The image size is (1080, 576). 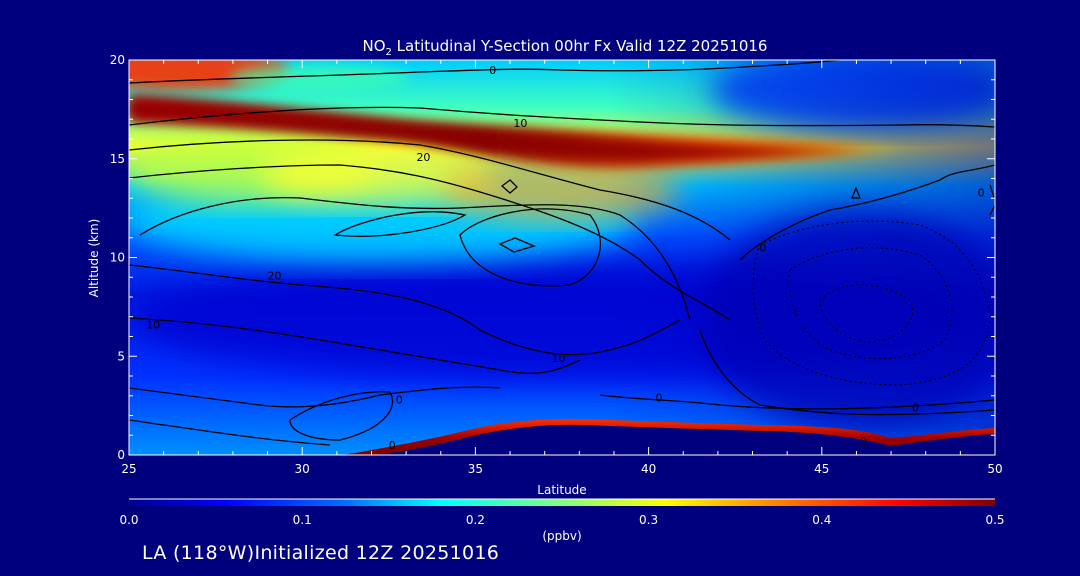 What do you see at coordinates (561, 490) in the screenshot?
I see `x-axis-label: Latitude` at bounding box center [561, 490].